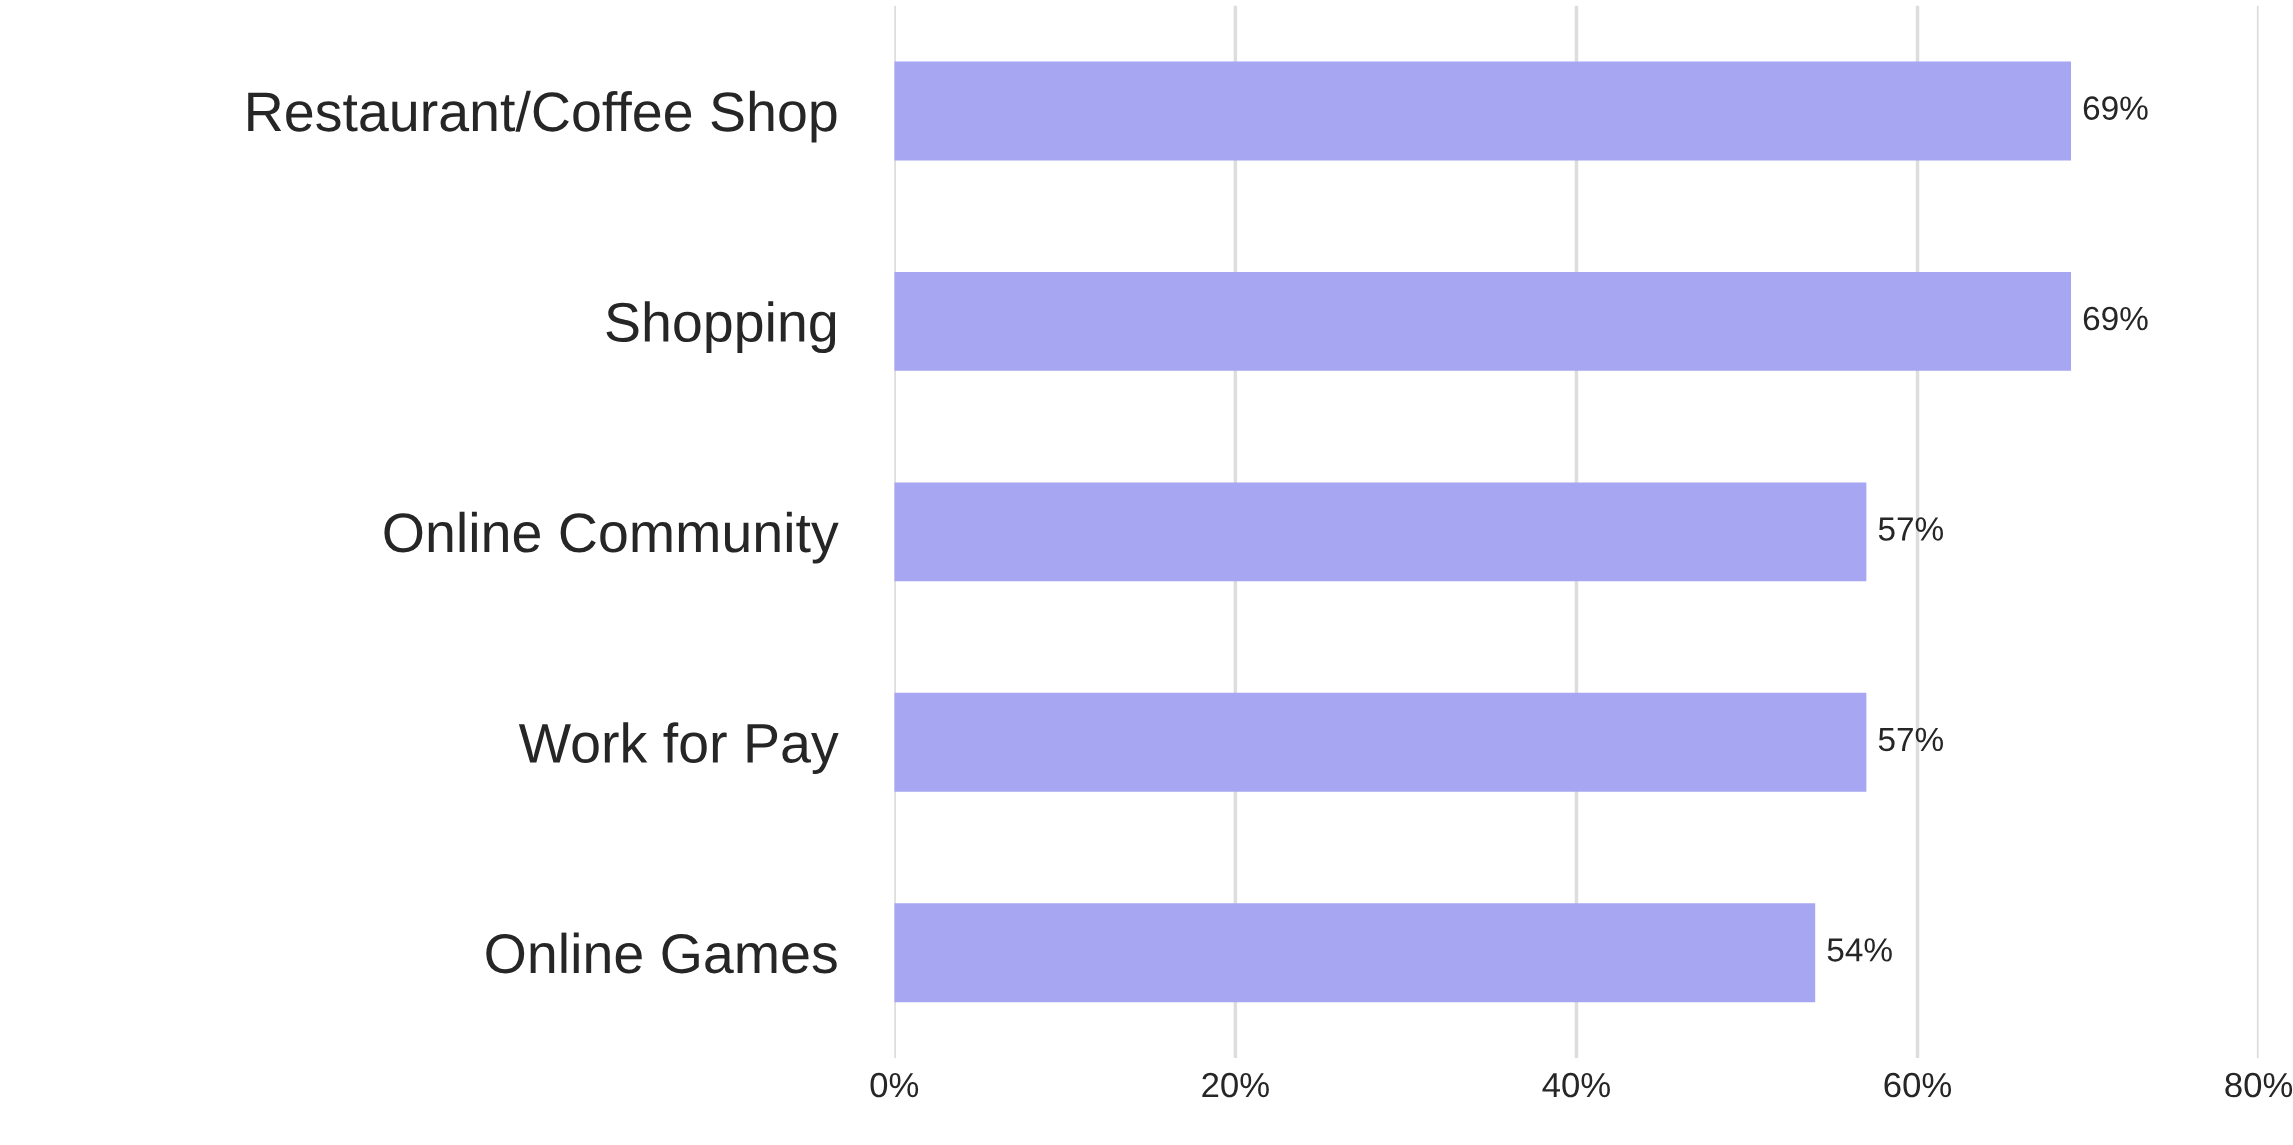 This screenshot has height=1145, width=2293. Describe the element at coordinates (678, 748) in the screenshot. I see `y-tick-label: Work for Pay` at that location.